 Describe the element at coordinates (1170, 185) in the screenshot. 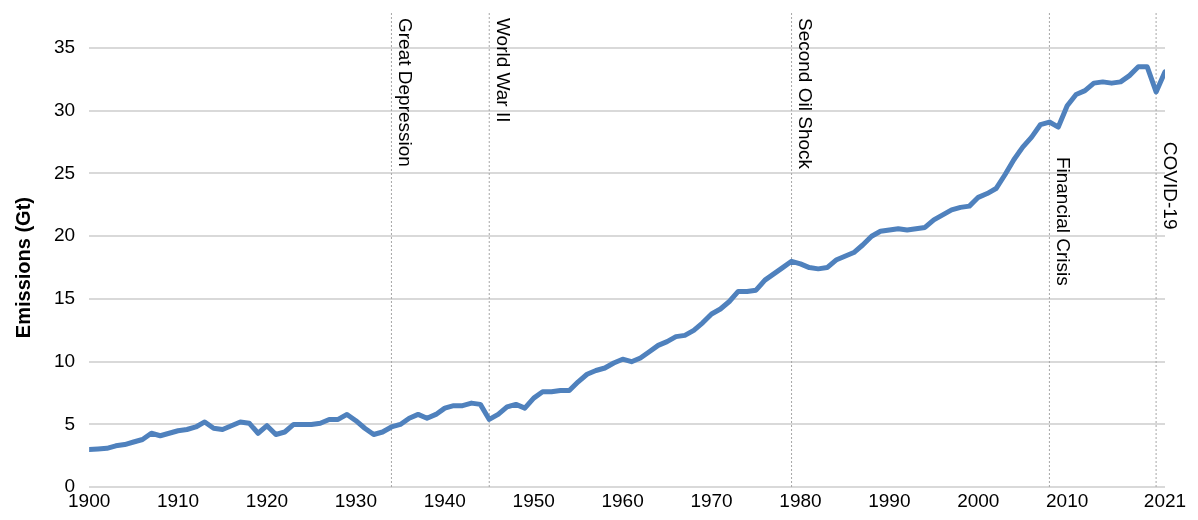

I see `ref-line-label: COVID-19` at that location.